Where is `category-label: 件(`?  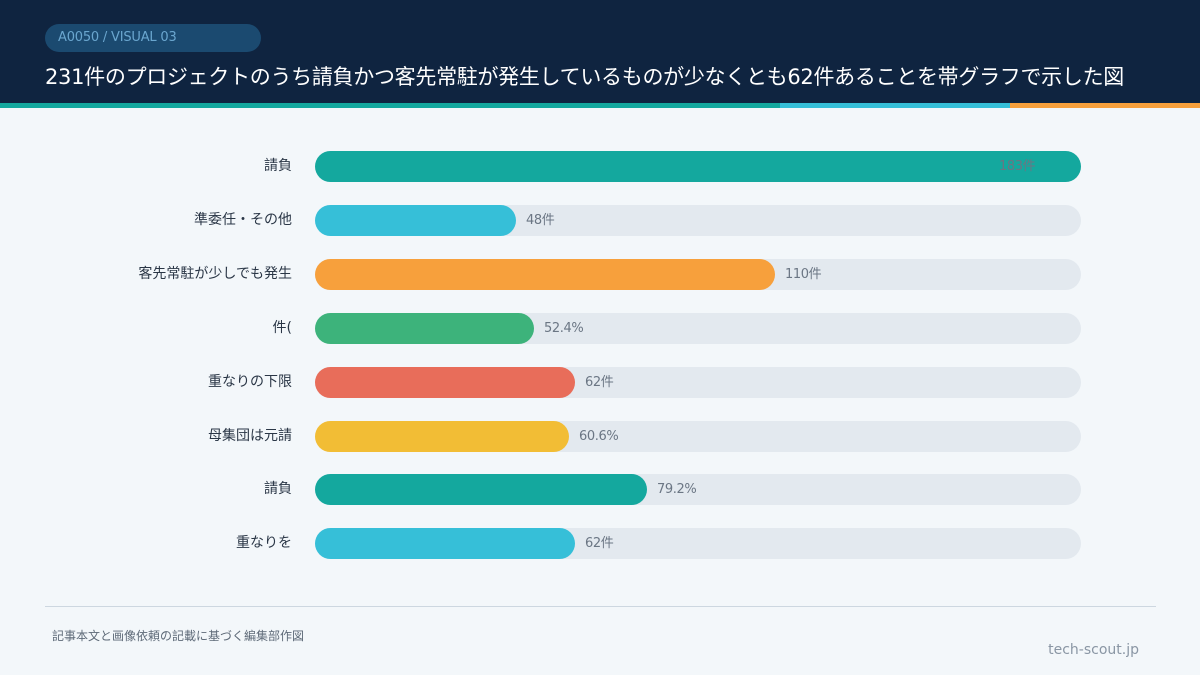
category-label: 件( is located at coordinates (282, 327).